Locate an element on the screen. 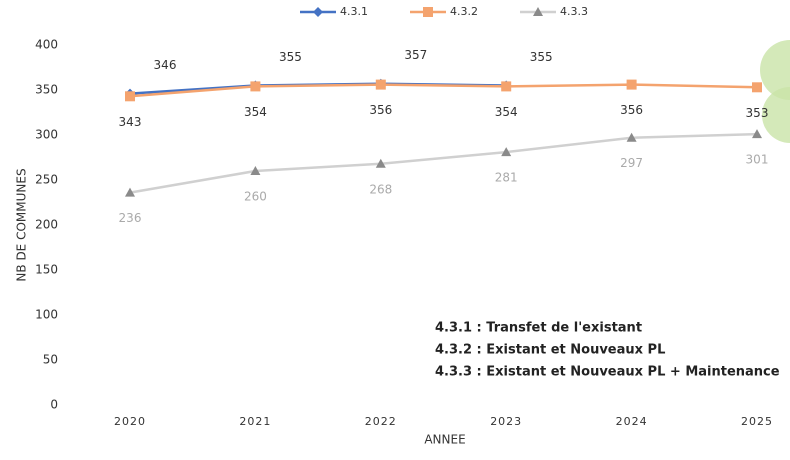 This screenshot has width=790, height=460. x-axis-label: ANNEE is located at coordinates (444, 440).